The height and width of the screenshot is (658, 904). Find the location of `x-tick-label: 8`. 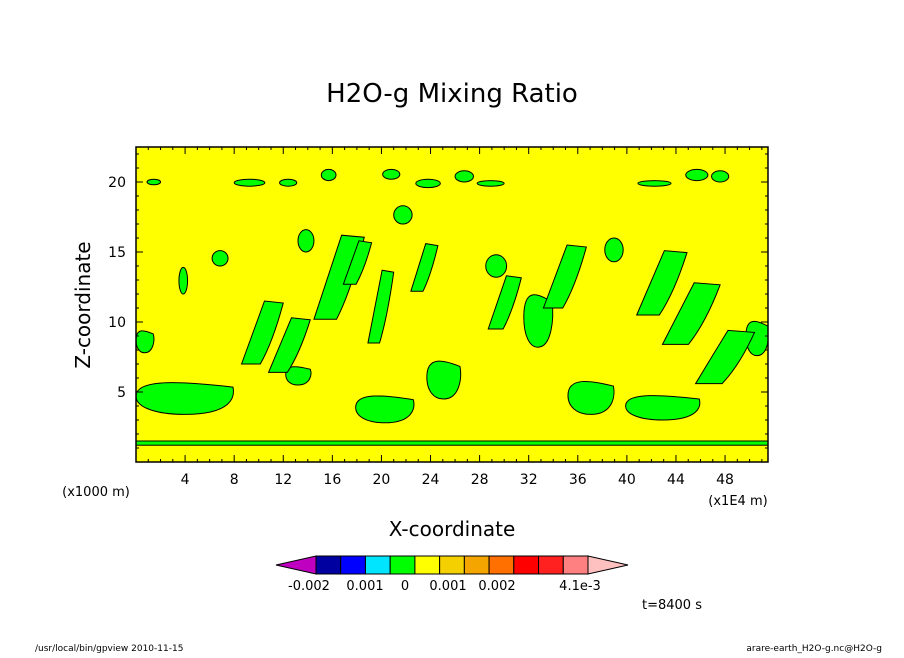

x-tick-label: 8 is located at coordinates (234, 480).